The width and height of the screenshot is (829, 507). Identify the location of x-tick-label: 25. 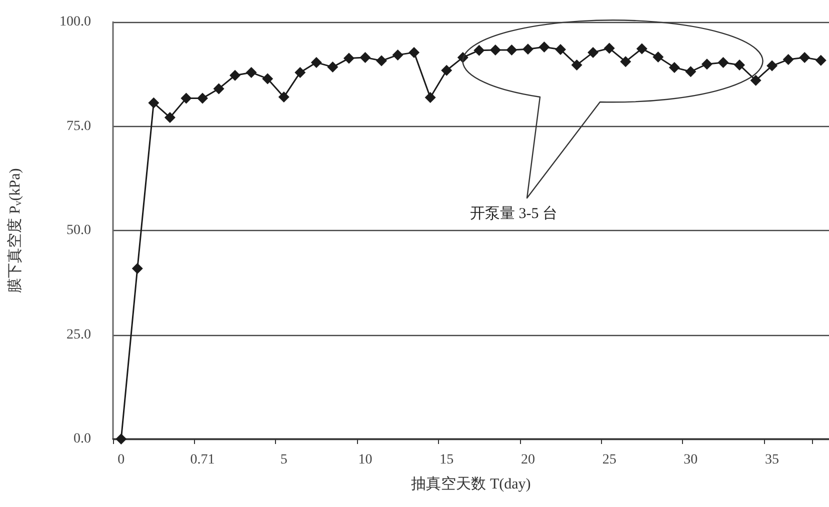
(609, 460).